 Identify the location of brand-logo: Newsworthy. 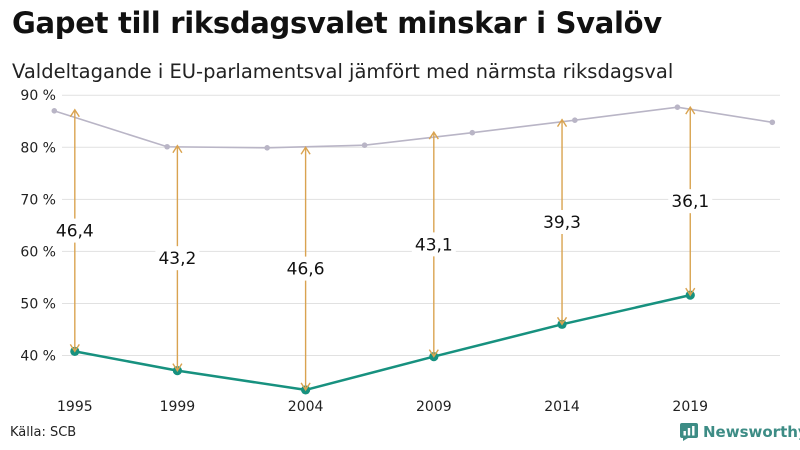
(740, 432).